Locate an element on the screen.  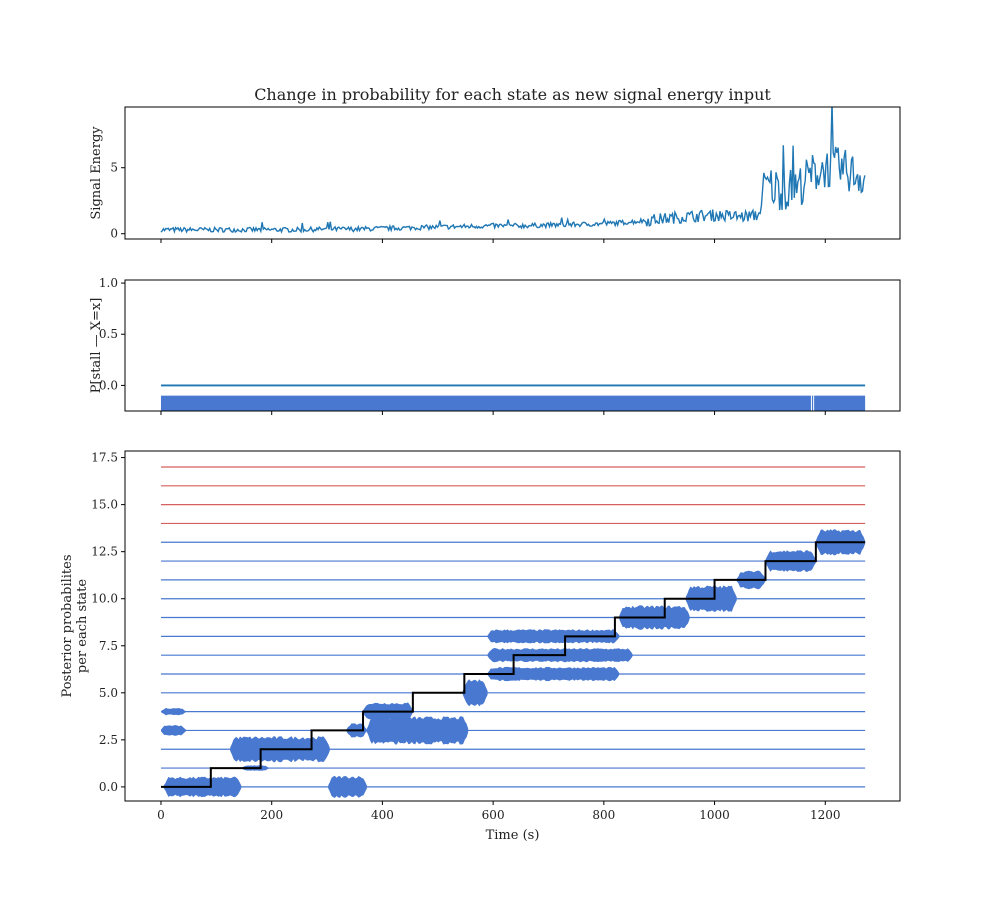
stall-probability-panel: 0.0 0.5 1.0 P[stall — X=x] is located at coordinates (495, 345).